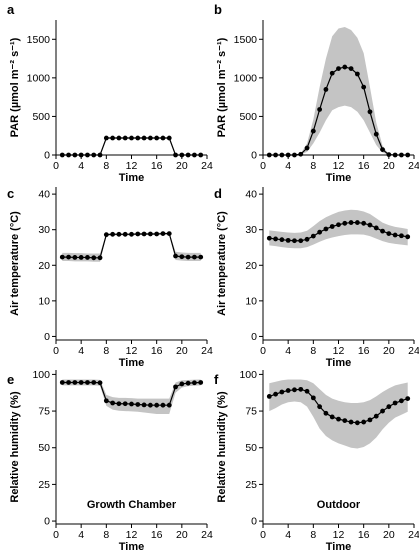 This screenshot has width=419, height=550. I want to click on panel-label: b, so click(218, 9).